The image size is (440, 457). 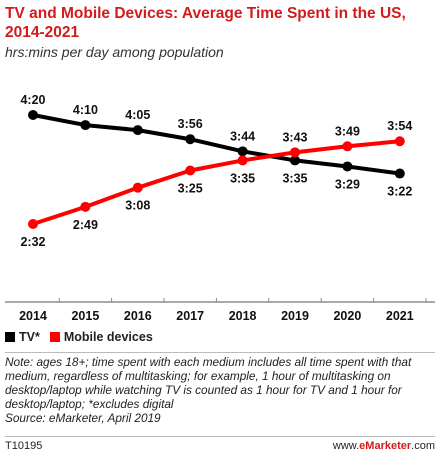 I want to click on data-label-mobile: 3:49, so click(x=347, y=131).